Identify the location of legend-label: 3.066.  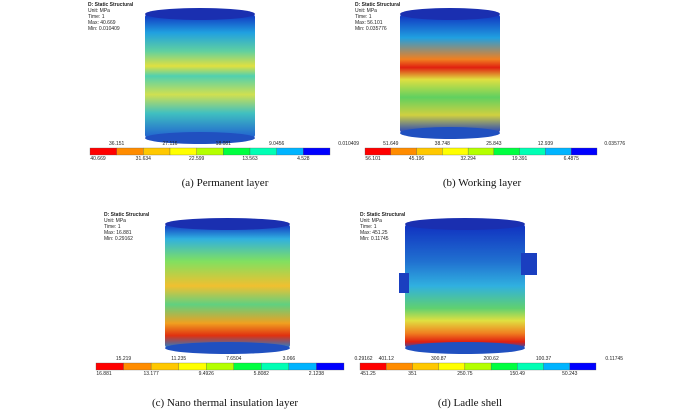
(289, 359).